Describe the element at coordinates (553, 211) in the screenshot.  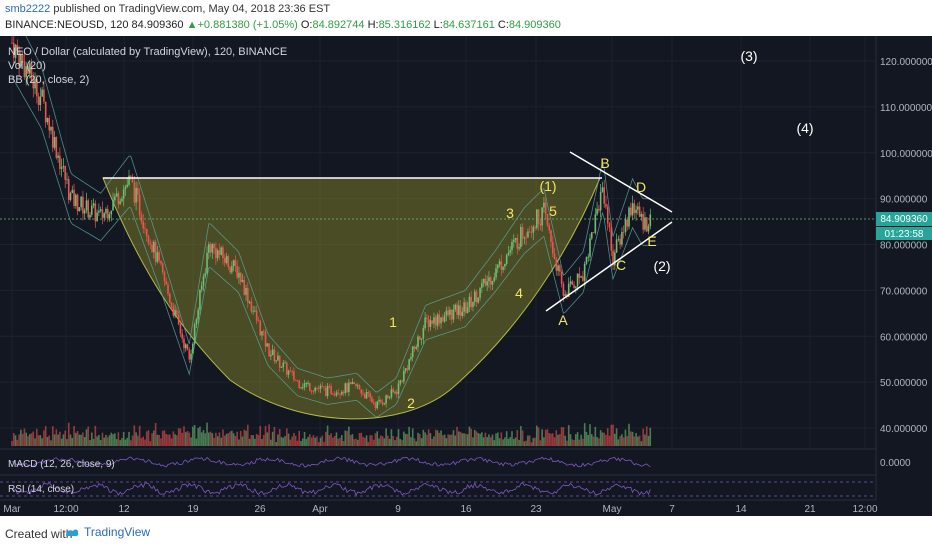
I see `wave-label-5: 5` at that location.